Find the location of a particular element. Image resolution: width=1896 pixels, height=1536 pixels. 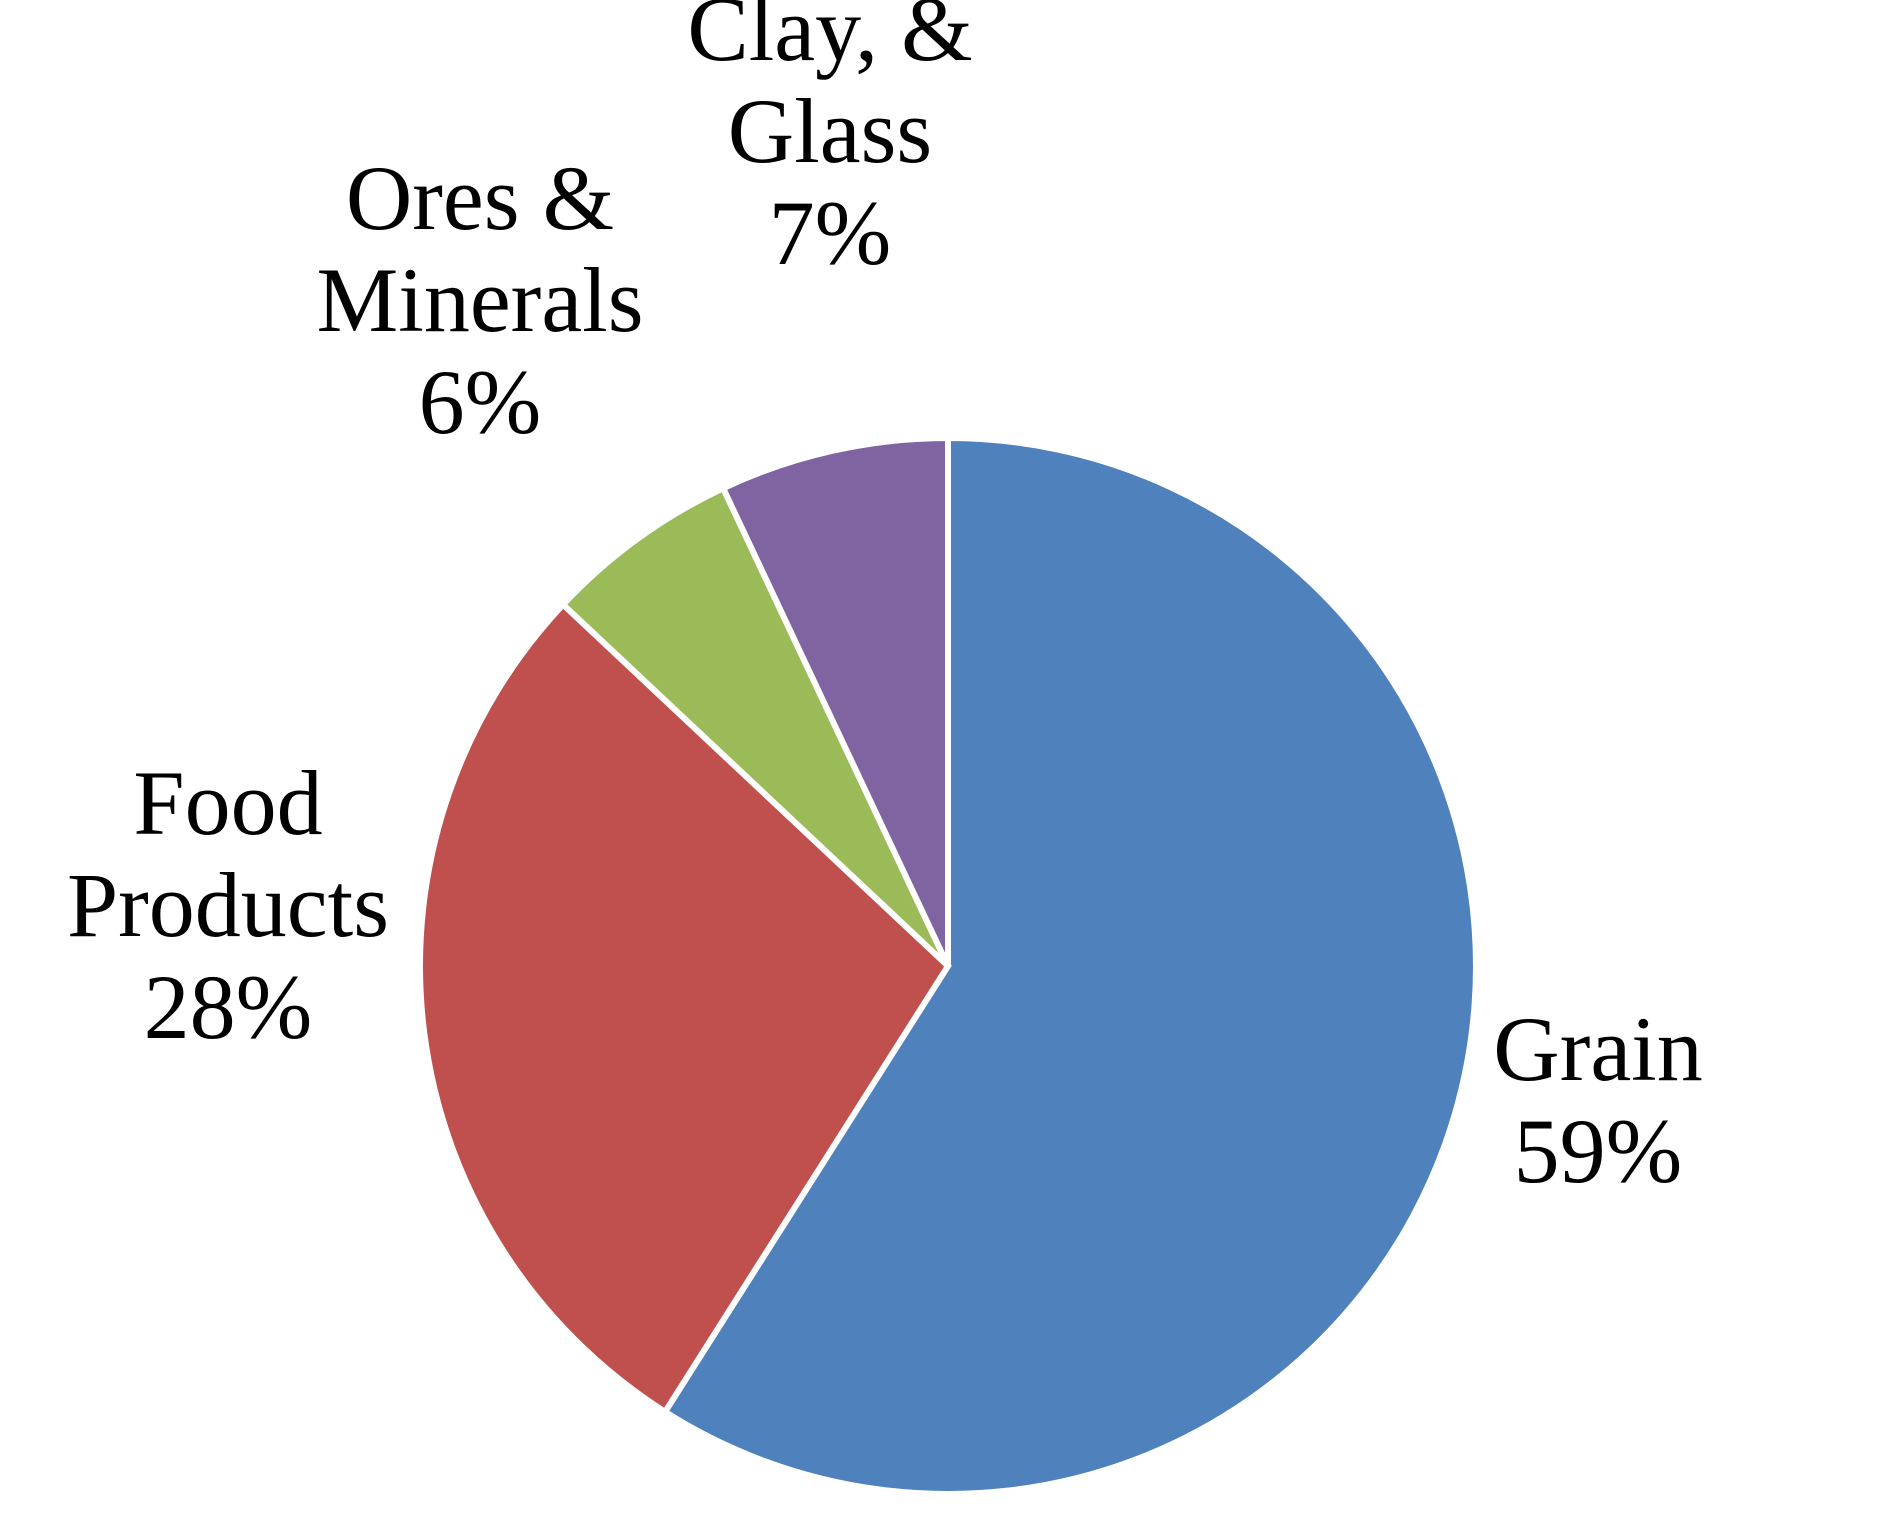

slice-value-label: 6% is located at coordinates (480, 402).